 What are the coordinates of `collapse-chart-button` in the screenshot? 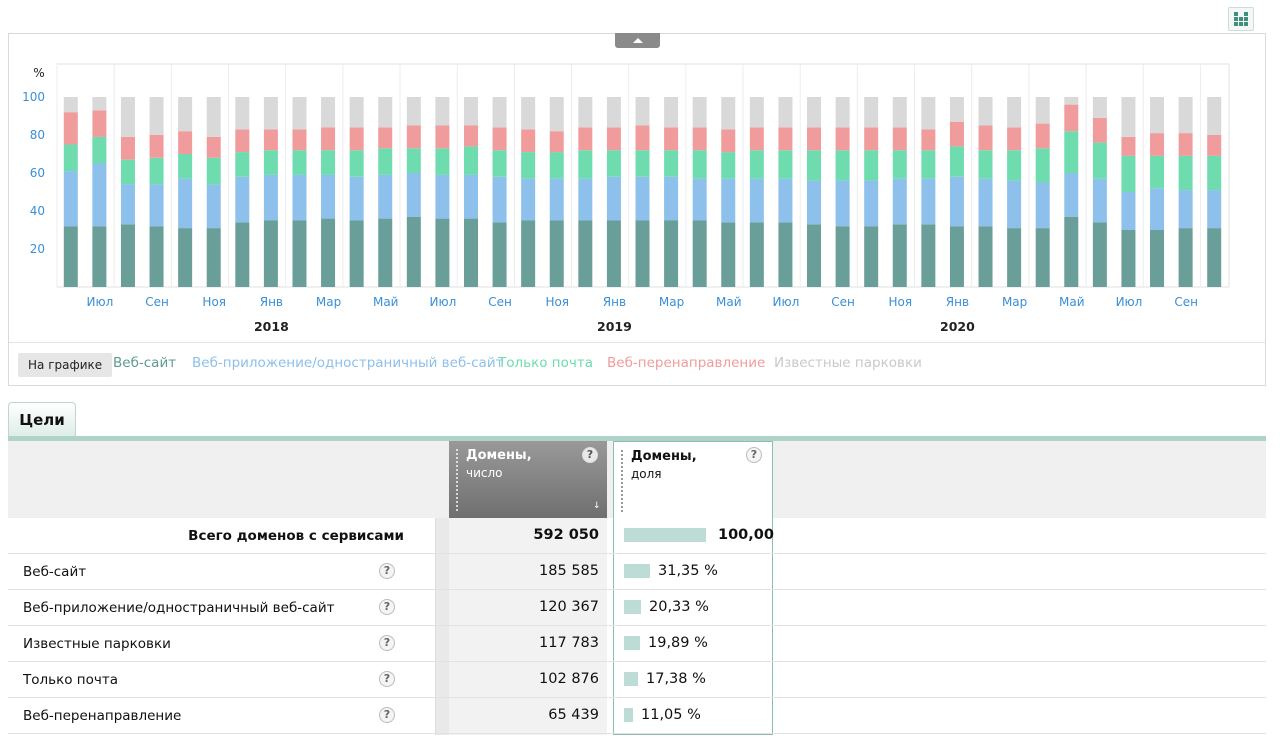 It's located at (637, 40).